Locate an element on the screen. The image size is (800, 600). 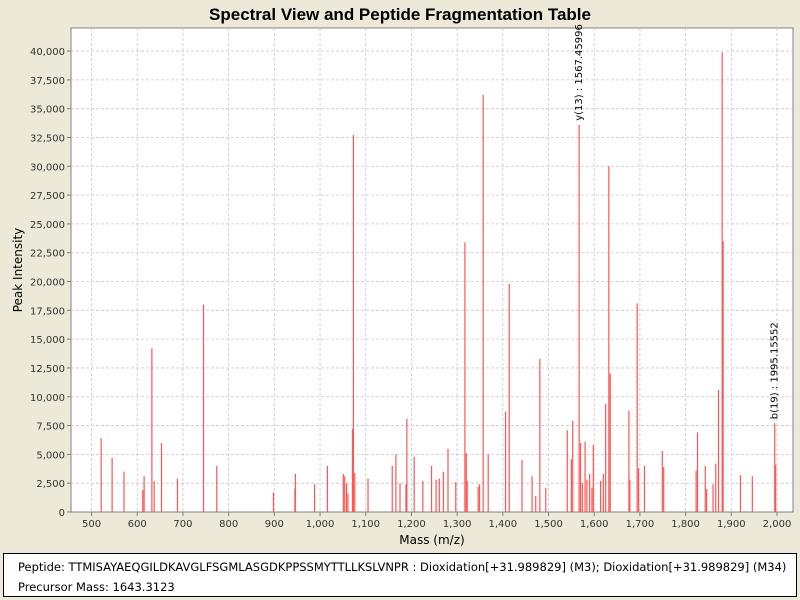
y-tick-label: 5,000 is located at coordinates (50, 455).